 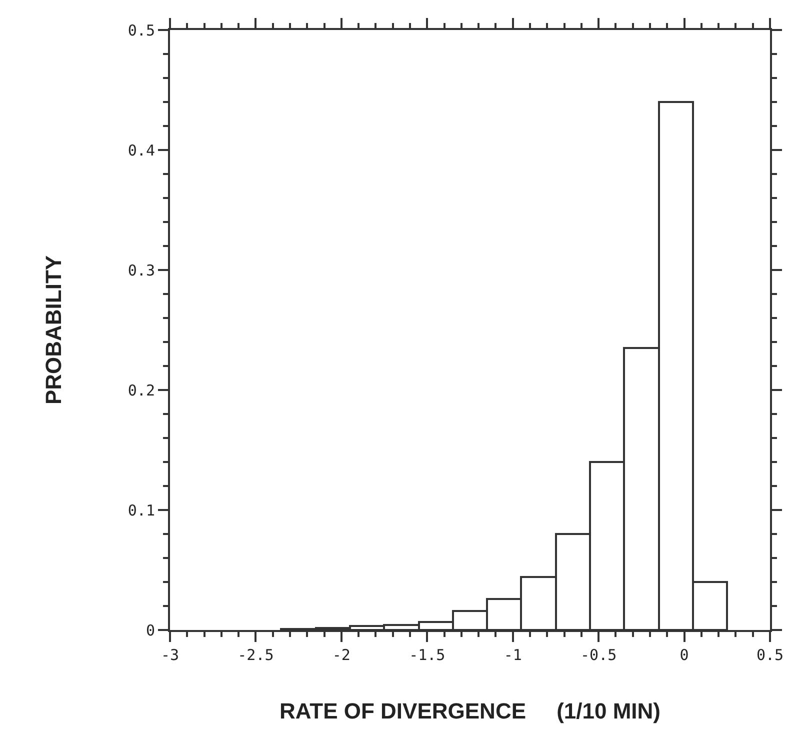 What do you see at coordinates (770, 655) in the screenshot?
I see `x-tick-label: 0.5` at bounding box center [770, 655].